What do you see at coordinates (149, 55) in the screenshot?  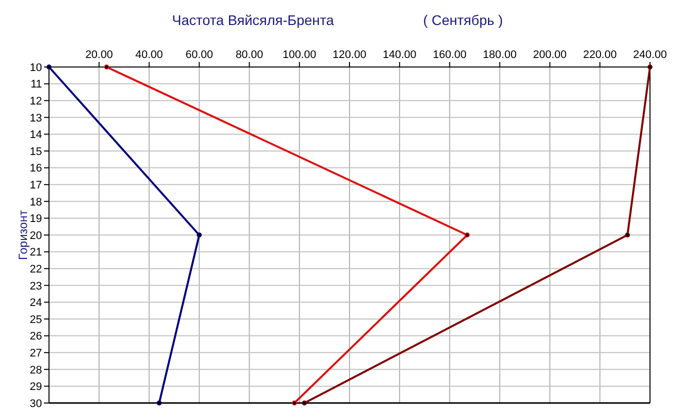 I see `x-tick-label: 40.00` at bounding box center [149, 55].